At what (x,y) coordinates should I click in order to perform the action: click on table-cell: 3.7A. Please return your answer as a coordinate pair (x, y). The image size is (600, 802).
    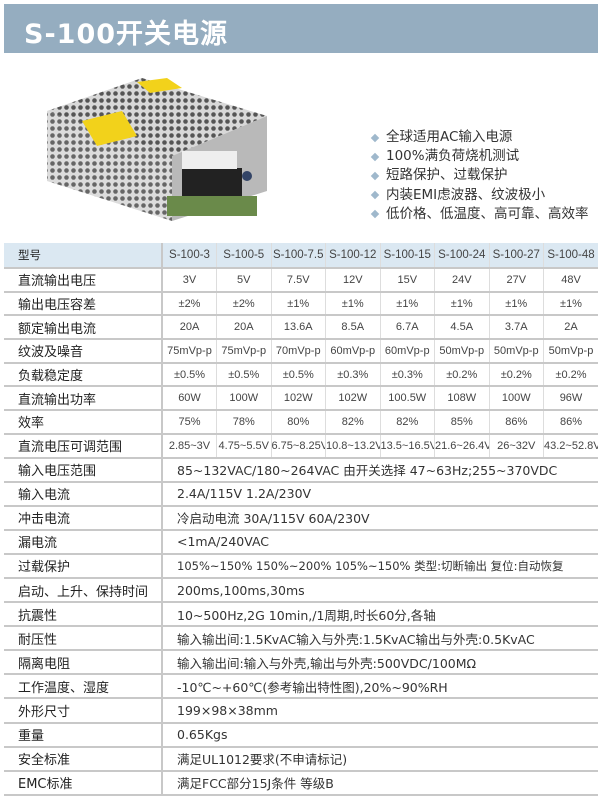
    Looking at the image, I should click on (516, 328).